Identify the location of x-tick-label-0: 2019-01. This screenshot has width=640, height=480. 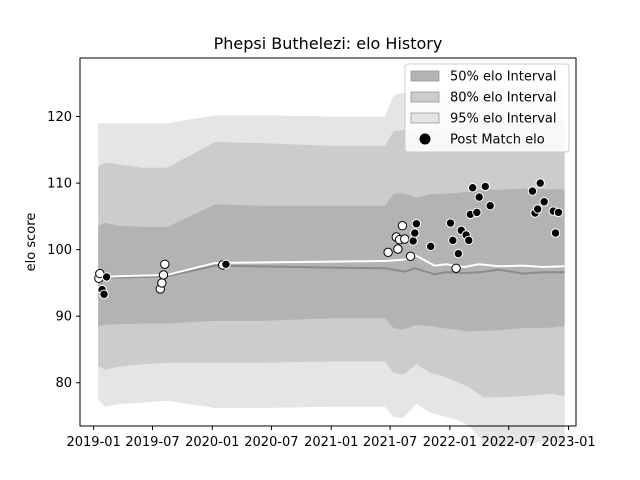
(93, 442).